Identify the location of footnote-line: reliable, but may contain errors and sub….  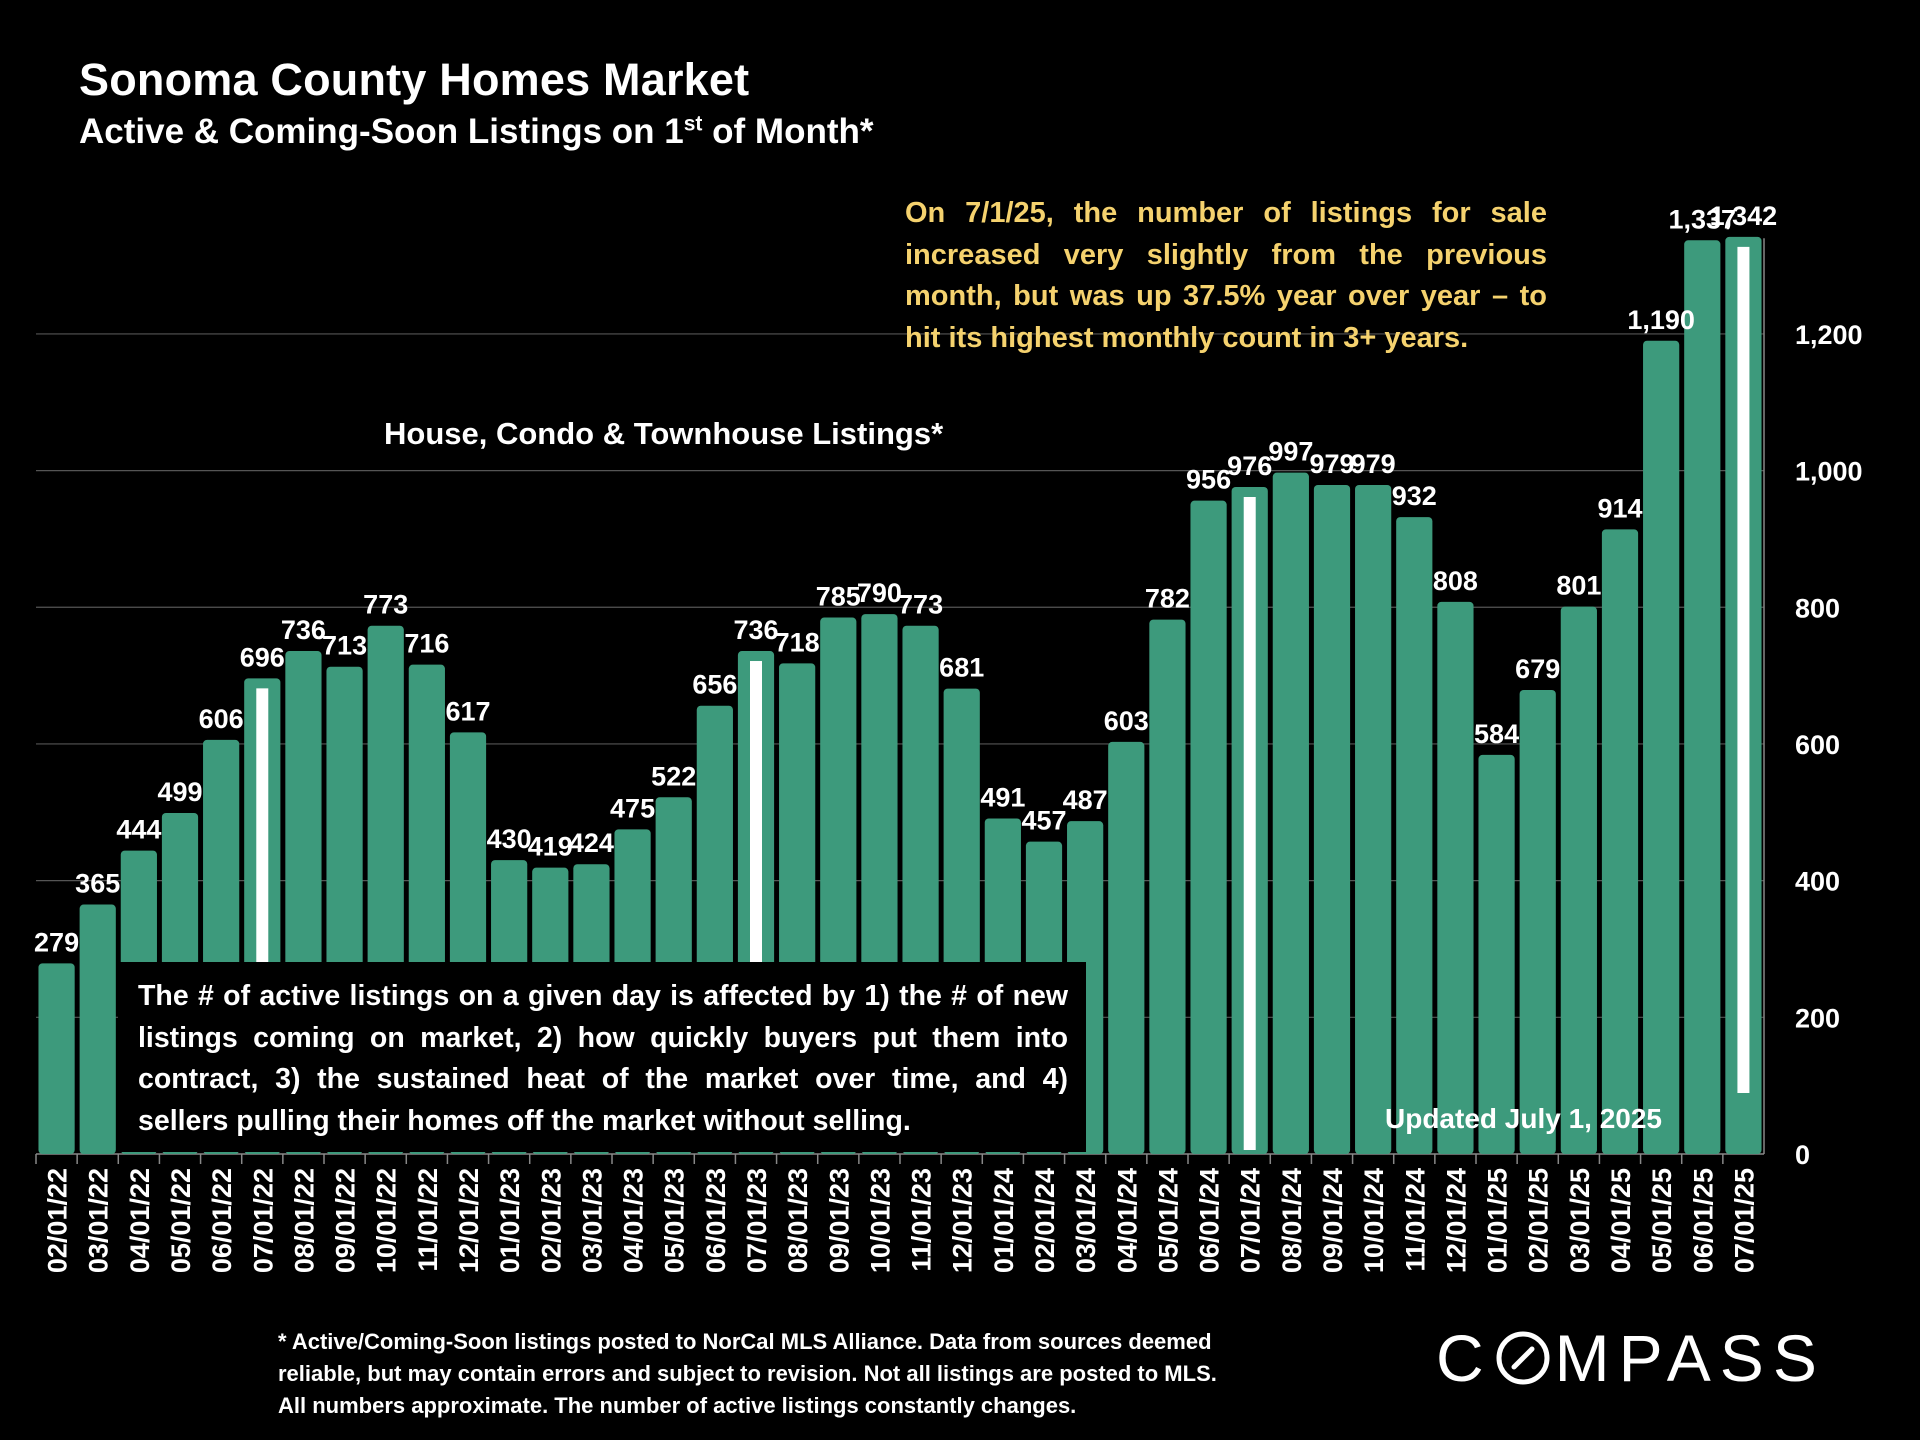
(747, 1373).